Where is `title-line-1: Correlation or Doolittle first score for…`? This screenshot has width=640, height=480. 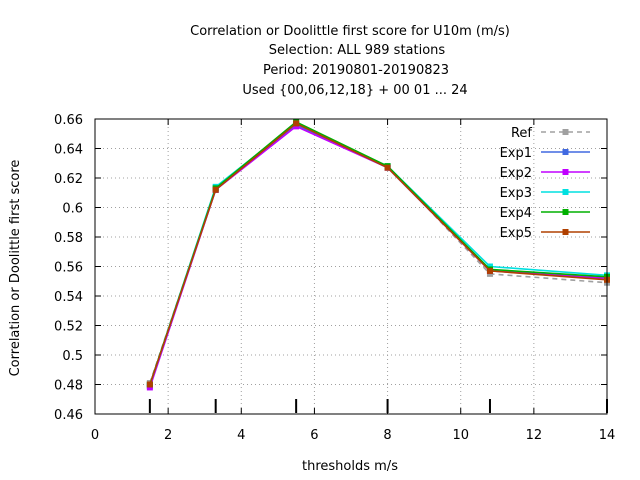 title-line-1: Correlation or Doolittle first score for… is located at coordinates (350, 31).